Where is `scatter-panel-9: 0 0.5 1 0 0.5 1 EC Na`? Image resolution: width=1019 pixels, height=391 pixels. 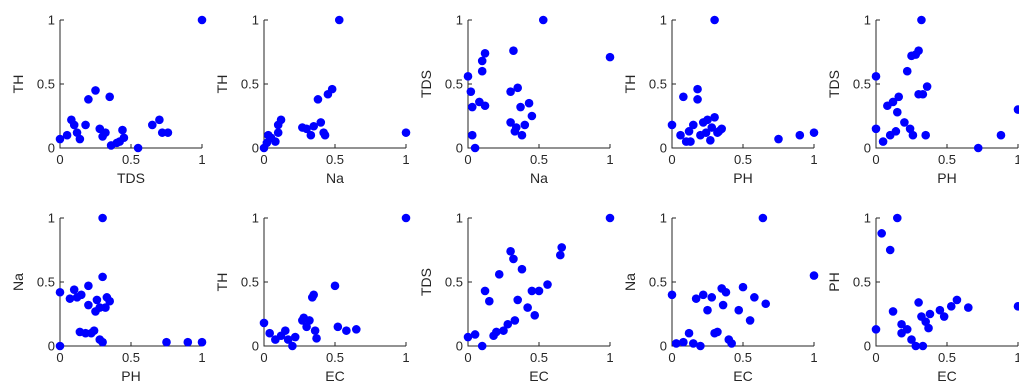
scatter-panel-9: 0 0.5 1 0 0.5 1 EC Na is located at coordinates (720, 297).